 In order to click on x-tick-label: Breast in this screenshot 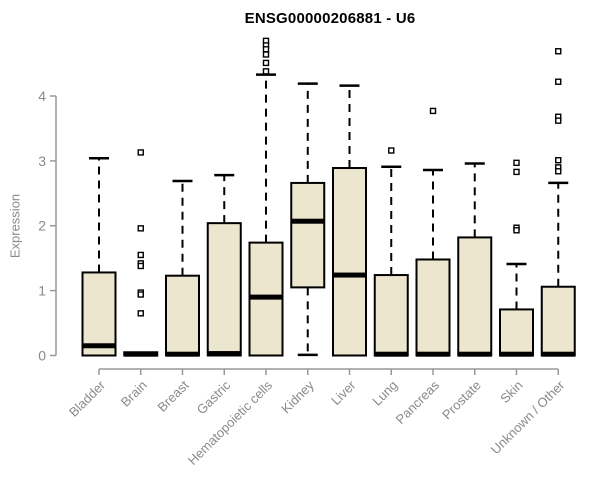, I will do `click(172, 395)`.